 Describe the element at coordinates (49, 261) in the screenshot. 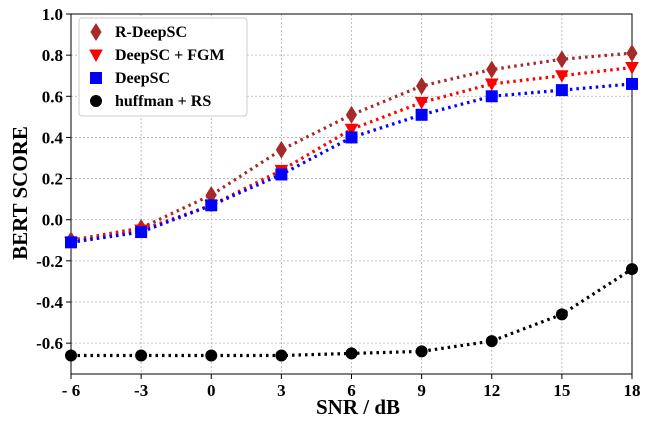

I see `y-tick-label: -0.2` at that location.